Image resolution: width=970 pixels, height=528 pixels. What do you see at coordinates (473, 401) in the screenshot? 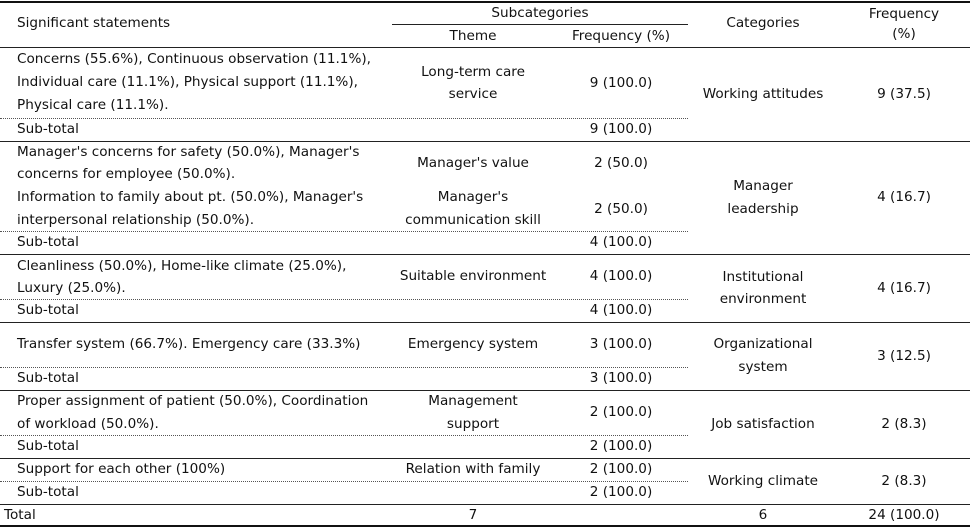
I see `theme-label: Management` at bounding box center [473, 401].